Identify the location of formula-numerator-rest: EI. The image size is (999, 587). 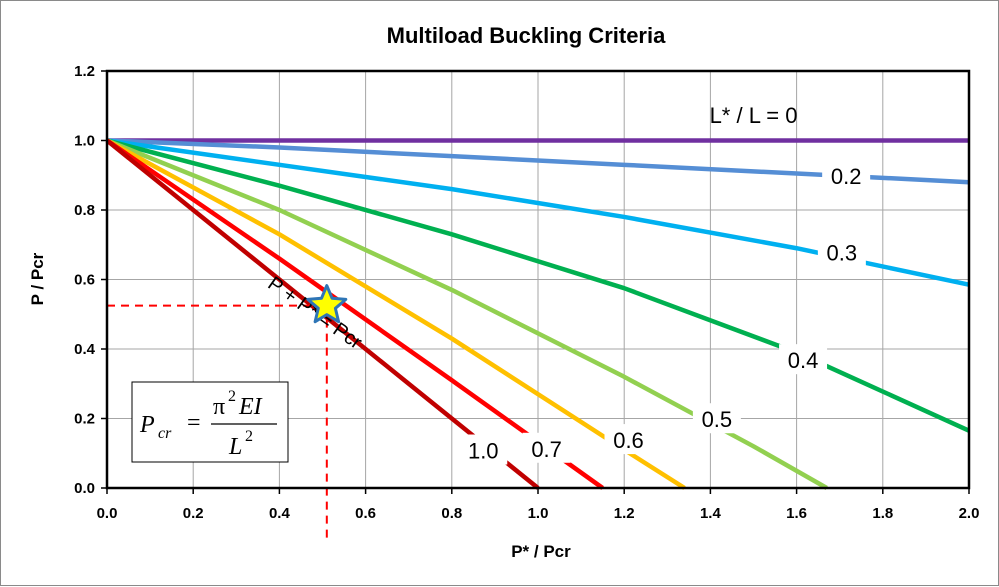
(250, 407).